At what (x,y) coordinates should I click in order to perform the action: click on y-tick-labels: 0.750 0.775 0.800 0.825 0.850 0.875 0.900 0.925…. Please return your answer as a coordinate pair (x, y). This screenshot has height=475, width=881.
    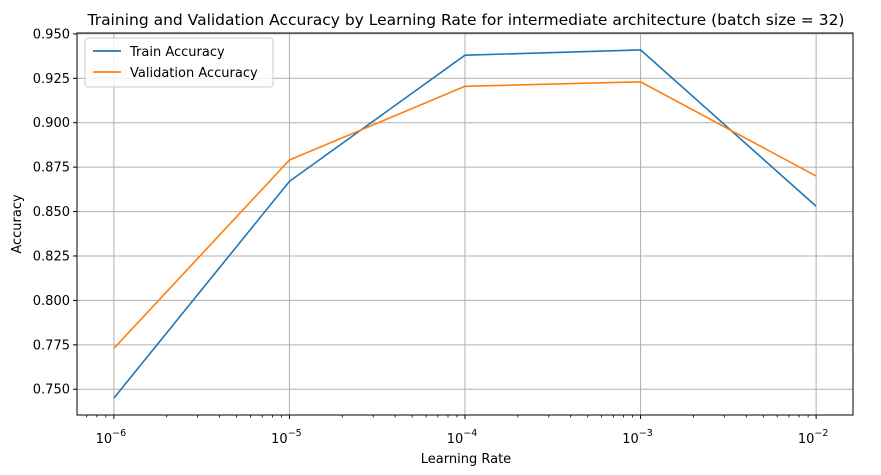
    Looking at the image, I should click on (51, 212).